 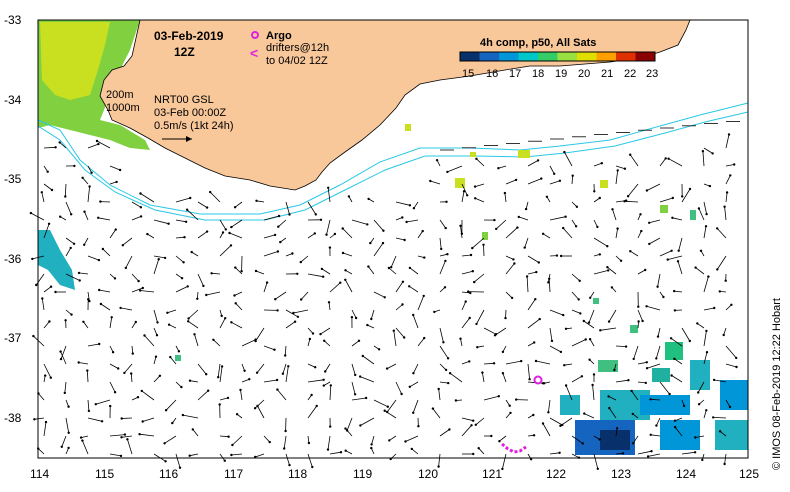 I want to click on sst-patch-west-warm, so click(x=75, y=61).